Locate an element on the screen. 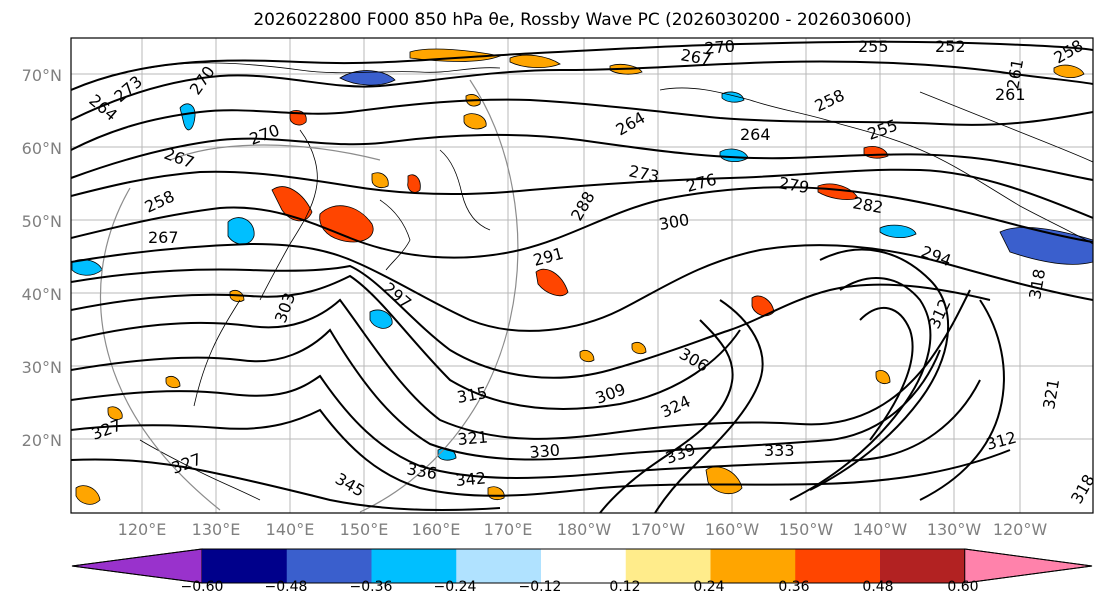 Image resolution: width=1105 pixels, height=606 pixels. colorbar-extend-max is located at coordinates (1028, 566).